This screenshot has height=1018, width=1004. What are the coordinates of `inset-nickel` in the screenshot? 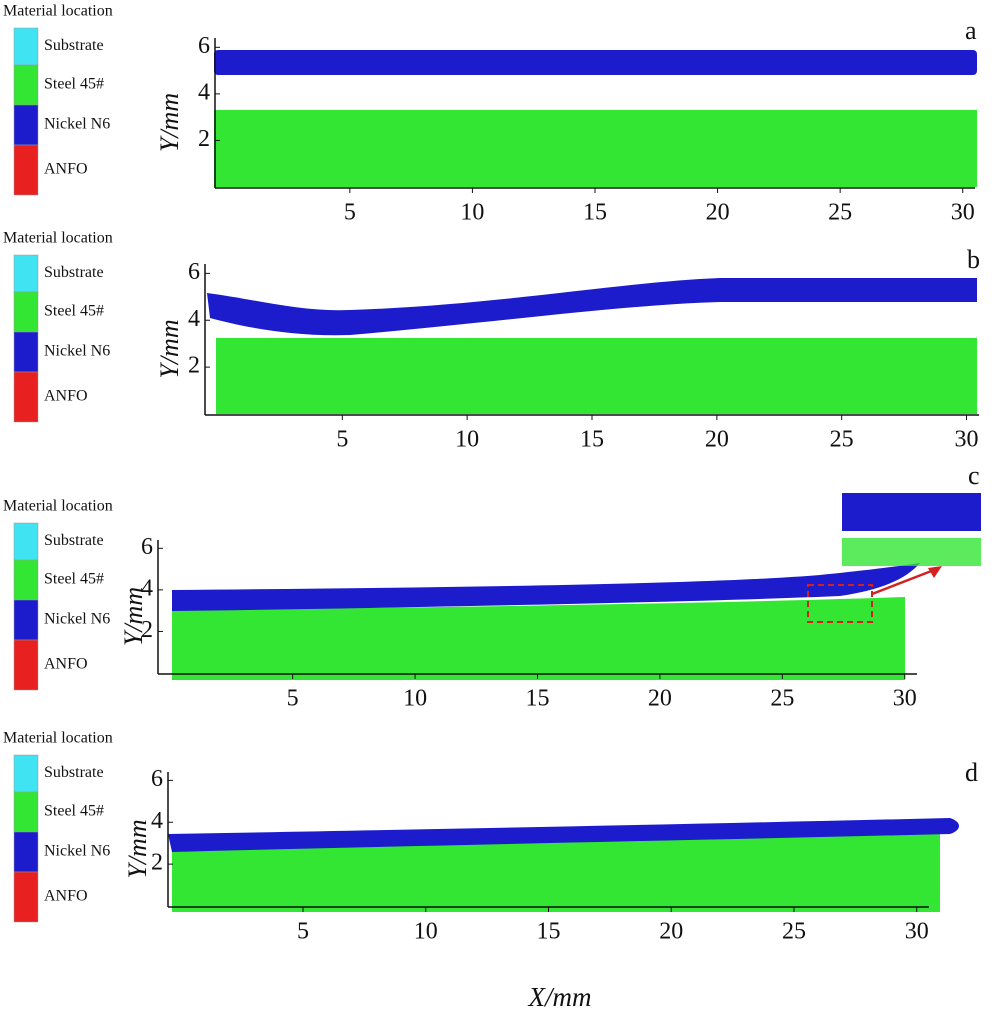 It's located at (911, 512).